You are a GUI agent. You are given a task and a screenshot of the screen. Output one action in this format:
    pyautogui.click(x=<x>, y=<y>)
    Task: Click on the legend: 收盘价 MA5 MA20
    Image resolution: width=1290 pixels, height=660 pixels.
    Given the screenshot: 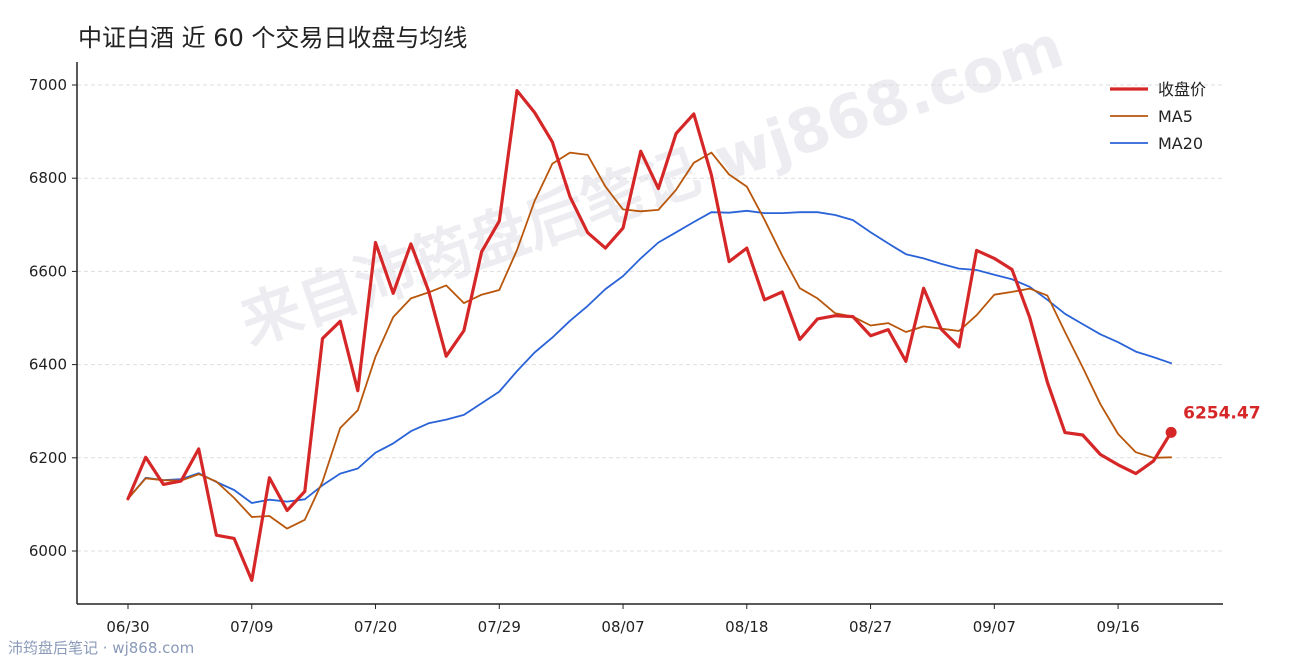 What is the action you would take?
    pyautogui.click(x=1158, y=116)
    